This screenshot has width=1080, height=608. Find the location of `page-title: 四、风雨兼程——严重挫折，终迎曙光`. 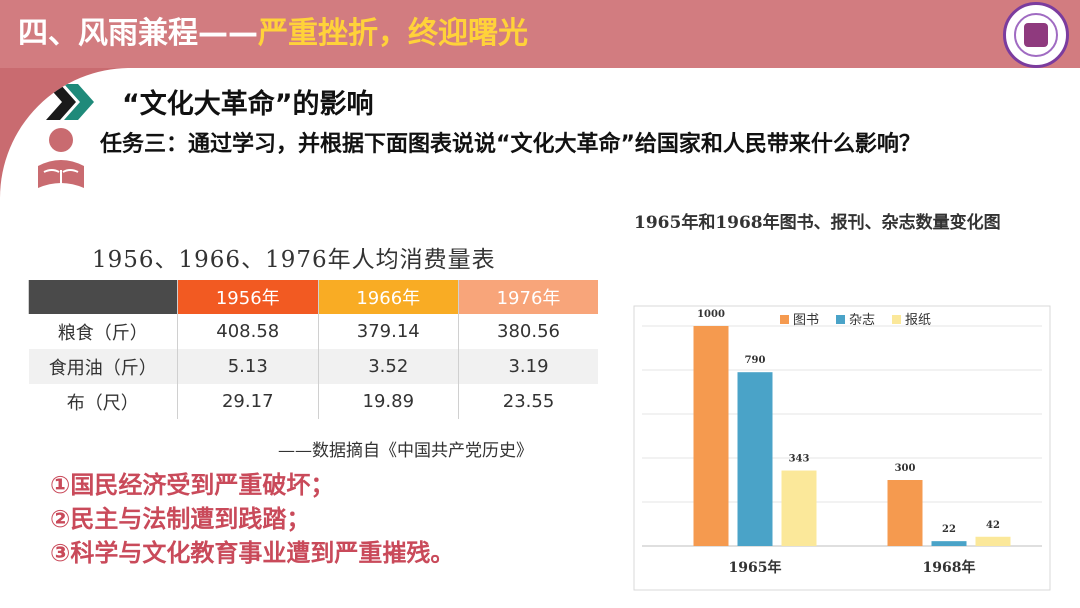

page-title: 四、风雨兼程——严重挫折，终迎曙光 is located at coordinates (273, 34).